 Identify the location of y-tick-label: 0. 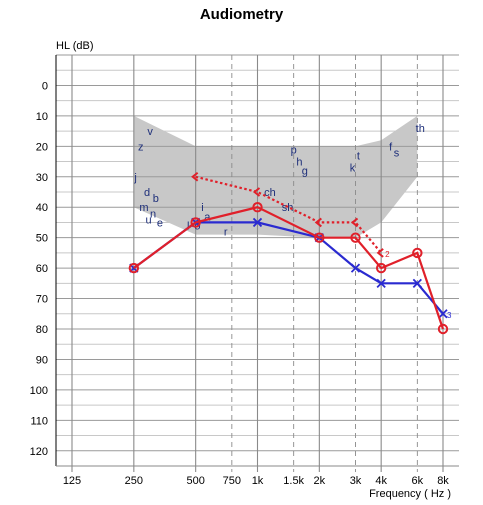
(45, 86).